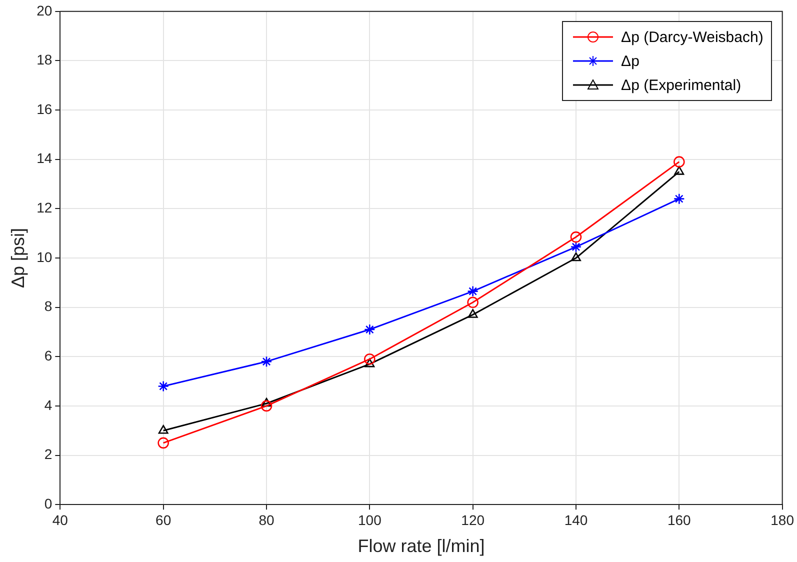 The image size is (797, 562). What do you see at coordinates (44, 256) in the screenshot?
I see `y-tick-label: 10` at bounding box center [44, 256].